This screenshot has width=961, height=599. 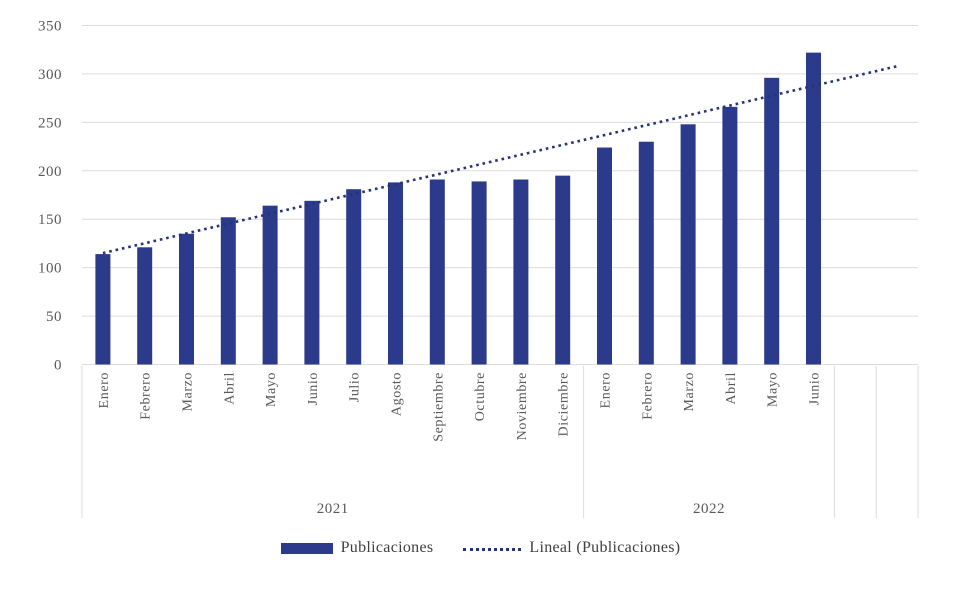 I want to click on trendline-swatch, so click(x=492, y=549).